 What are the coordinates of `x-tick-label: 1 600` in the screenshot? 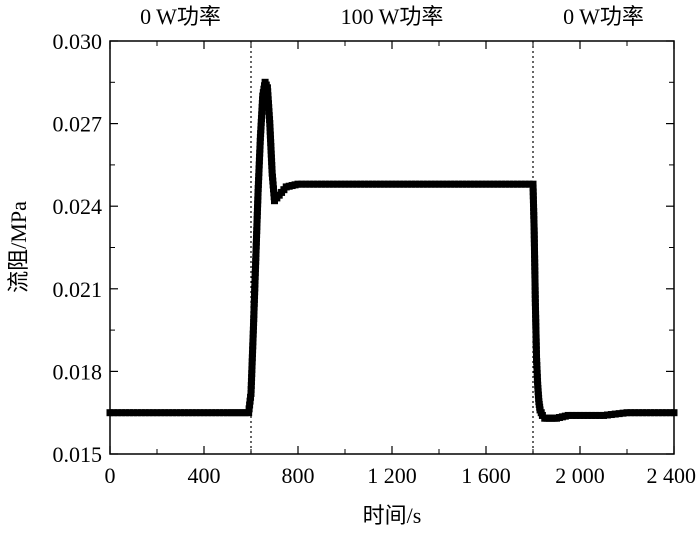 It's located at (486, 475).